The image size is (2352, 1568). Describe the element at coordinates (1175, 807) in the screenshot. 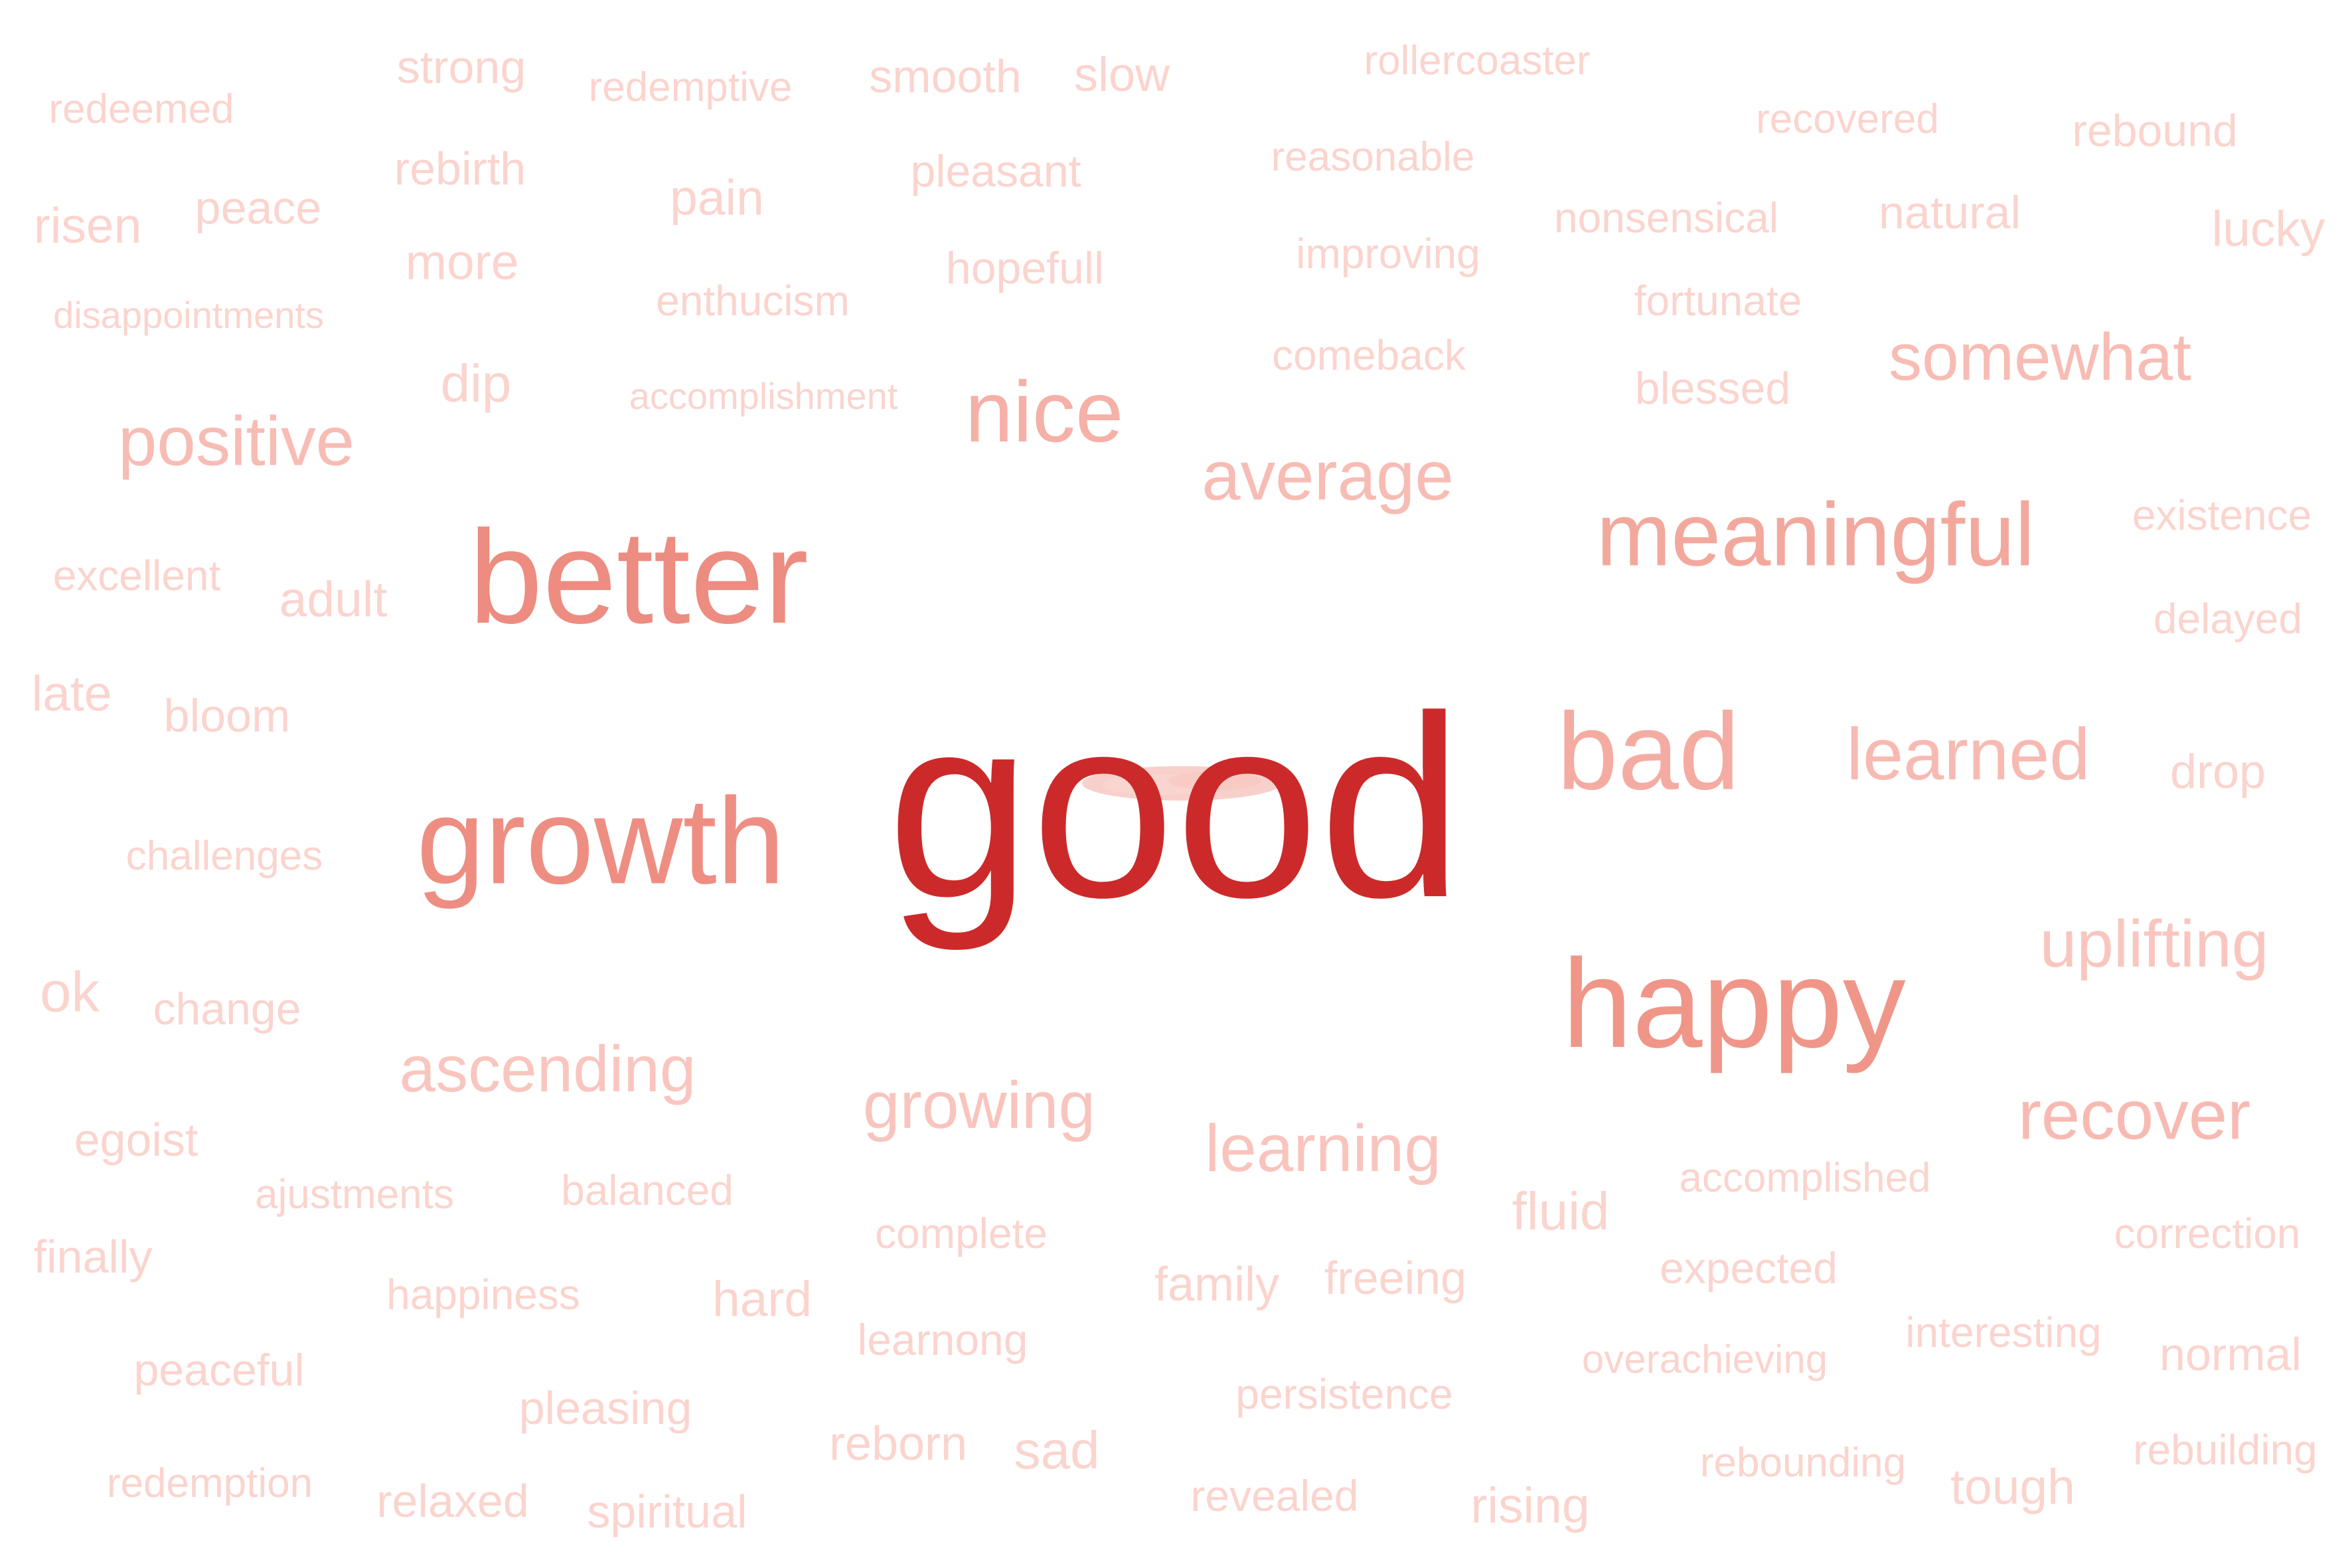

I see `word-good: good` at that location.